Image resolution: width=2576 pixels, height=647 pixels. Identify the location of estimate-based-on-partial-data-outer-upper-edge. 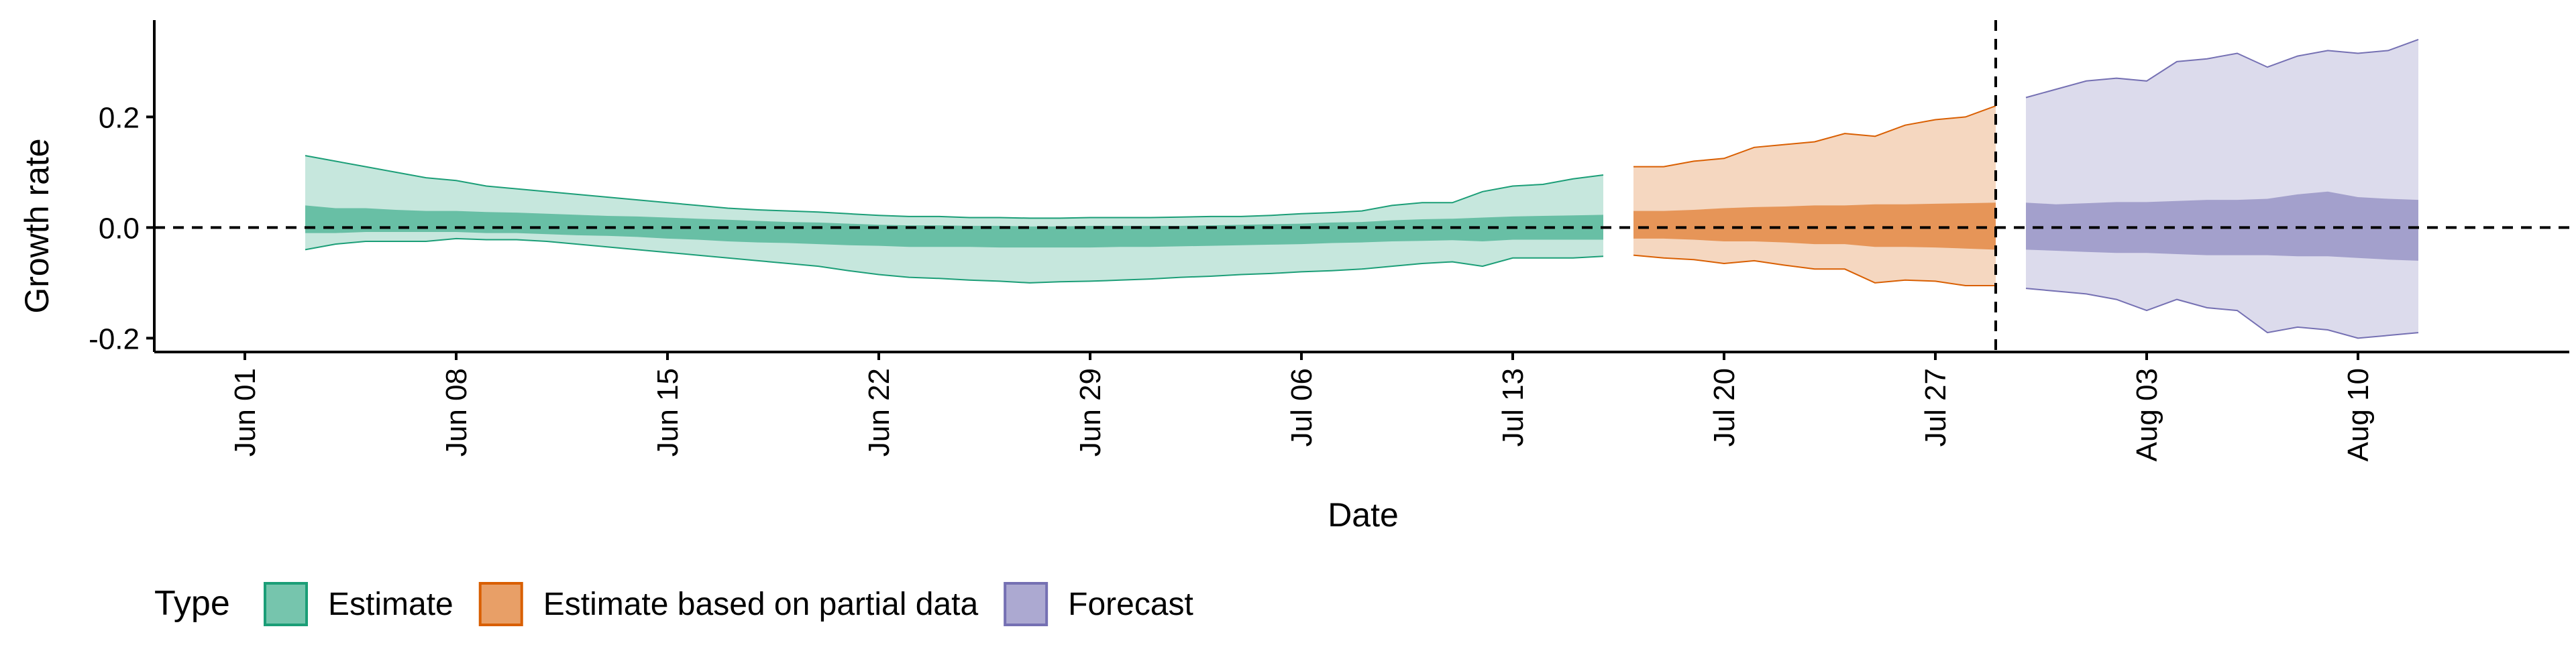
(1814, 136).